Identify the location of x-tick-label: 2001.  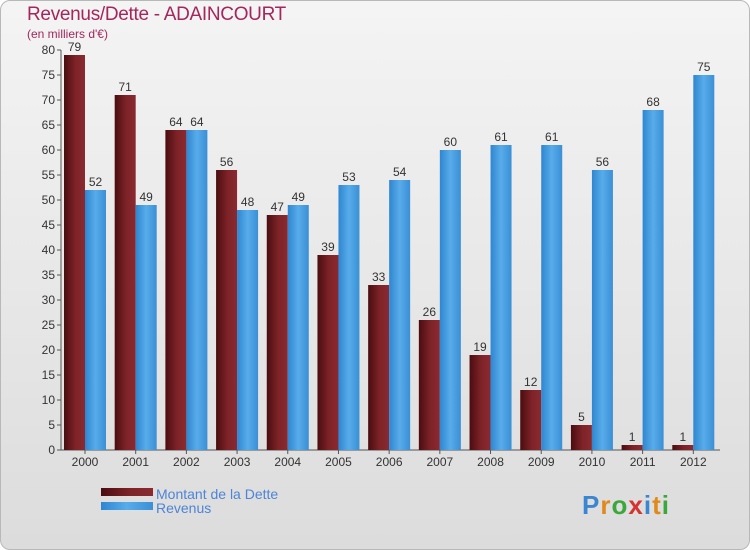
(135, 462).